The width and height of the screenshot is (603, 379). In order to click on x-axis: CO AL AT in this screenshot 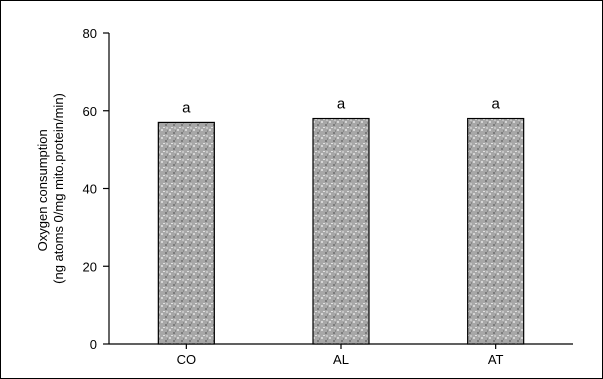, I will do `click(341, 355)`.